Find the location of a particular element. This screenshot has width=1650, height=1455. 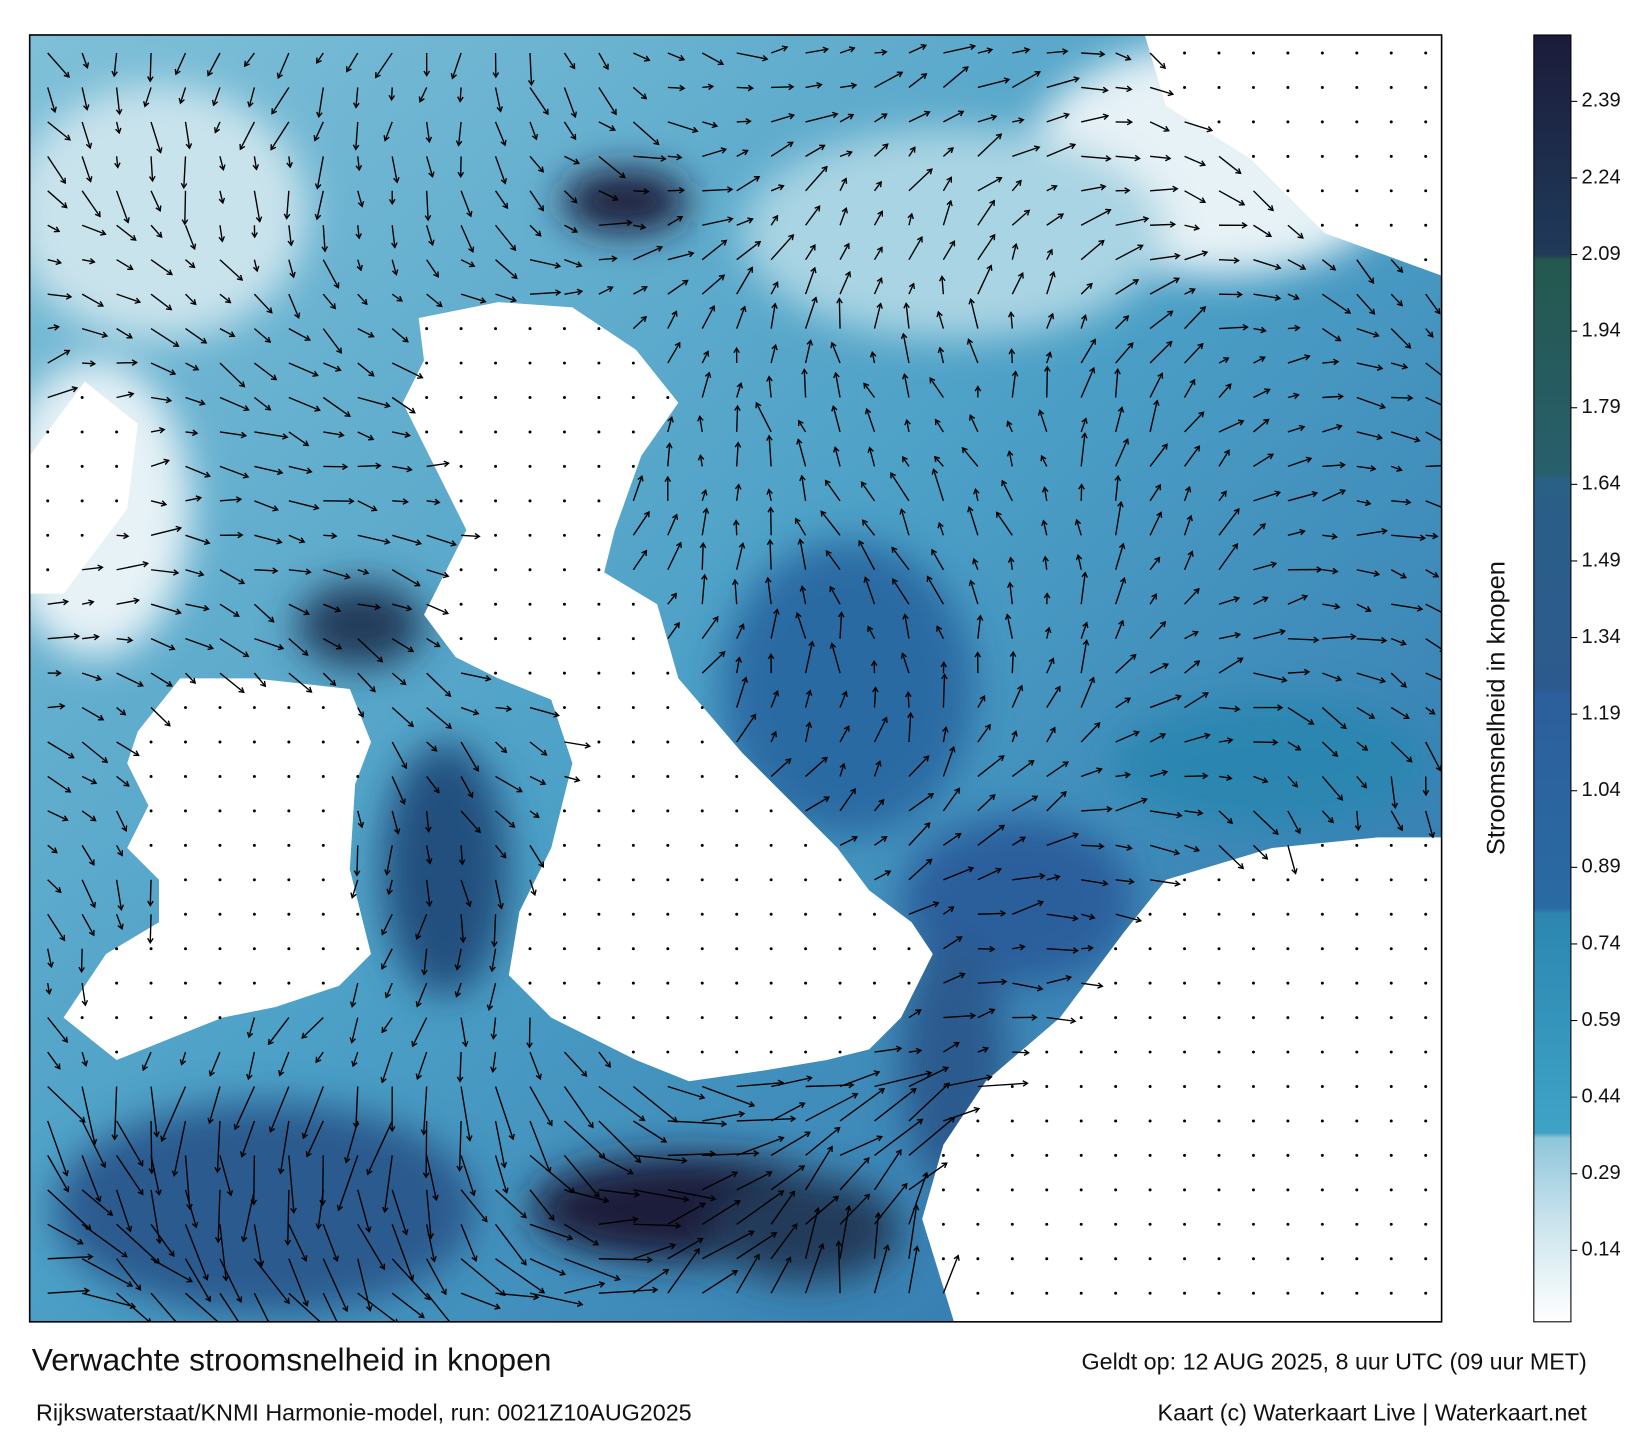

colorbar-tick-label: 0.89 is located at coordinates (1601, 867).